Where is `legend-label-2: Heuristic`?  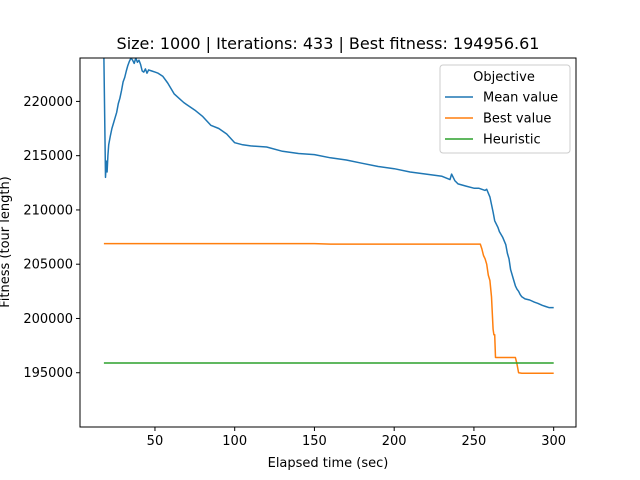 legend-label-2: Heuristic is located at coordinates (512, 140).